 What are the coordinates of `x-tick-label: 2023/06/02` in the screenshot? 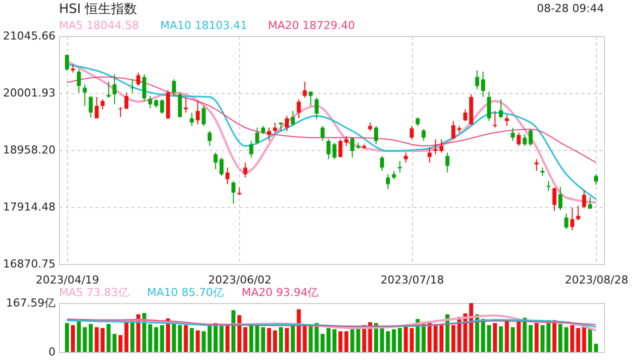 It's located at (240, 280).